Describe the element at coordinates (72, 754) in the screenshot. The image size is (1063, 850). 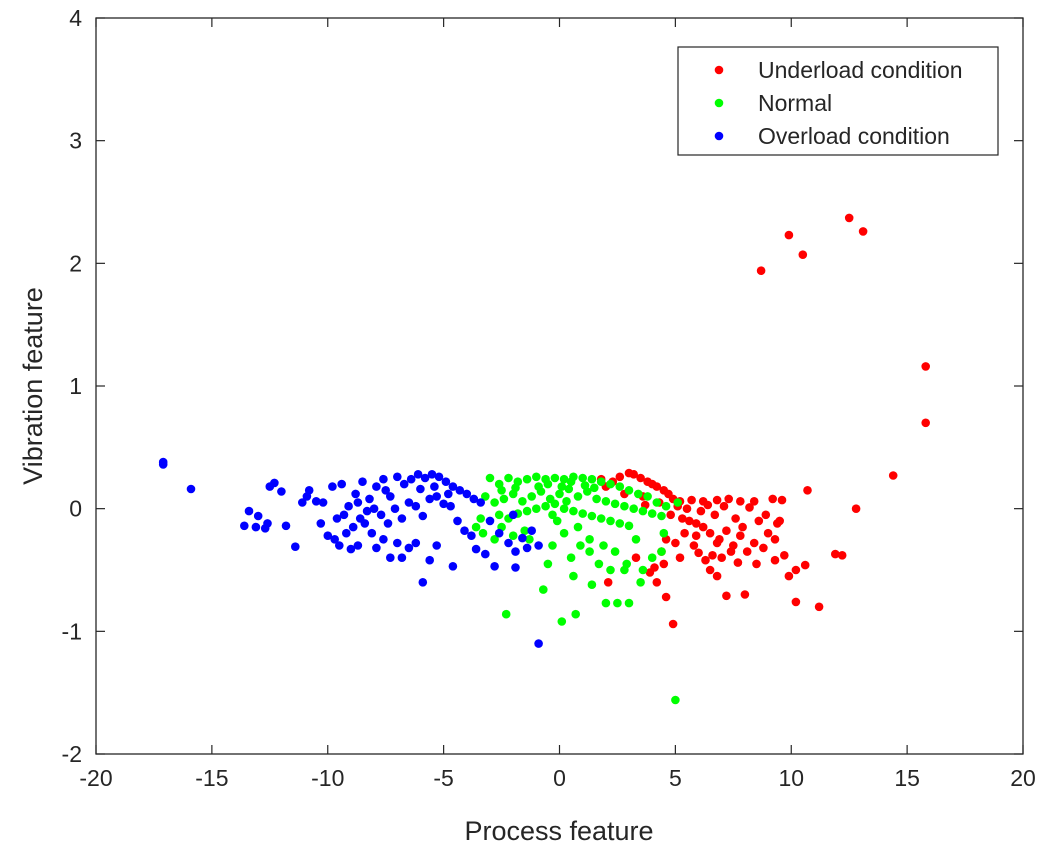
I see `y-tick-label: -2` at that location.